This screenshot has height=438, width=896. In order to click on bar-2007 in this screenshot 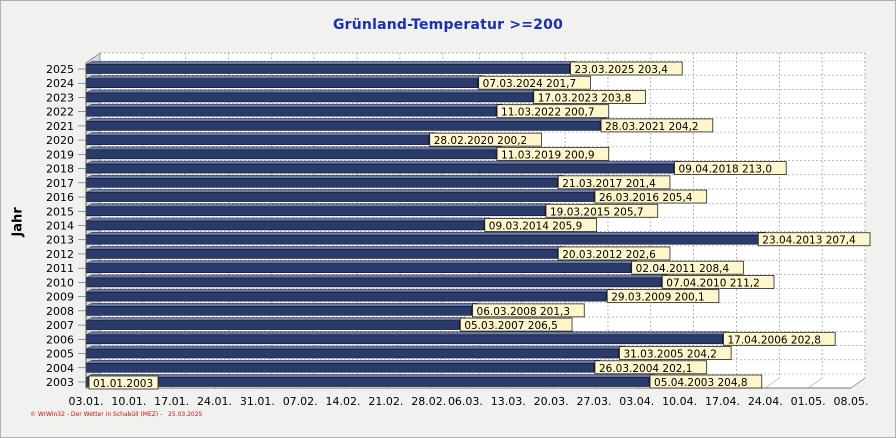, I will do `click(272, 325)`.